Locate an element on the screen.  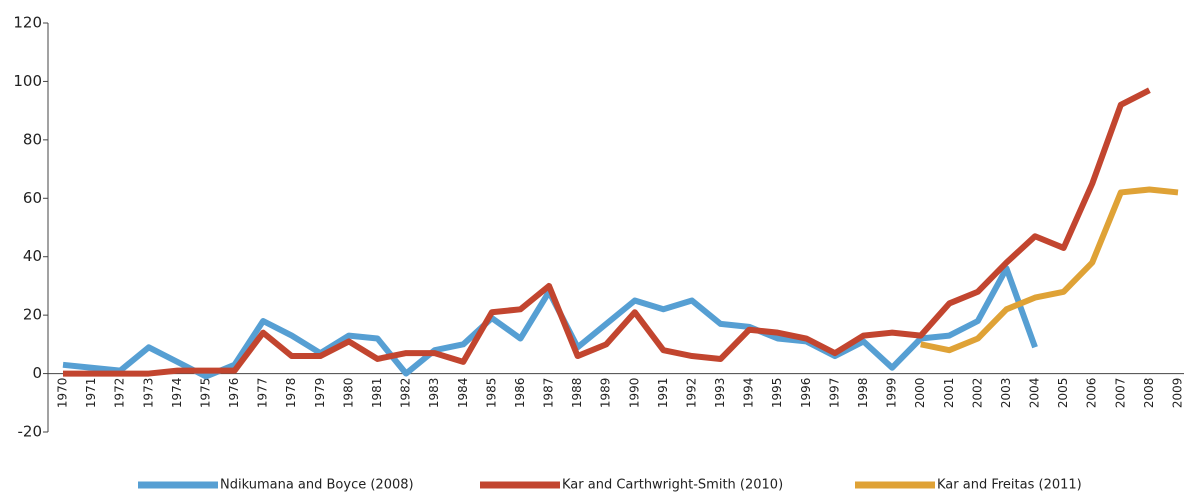
y-tick-label: 20 is located at coordinates (32, 315).